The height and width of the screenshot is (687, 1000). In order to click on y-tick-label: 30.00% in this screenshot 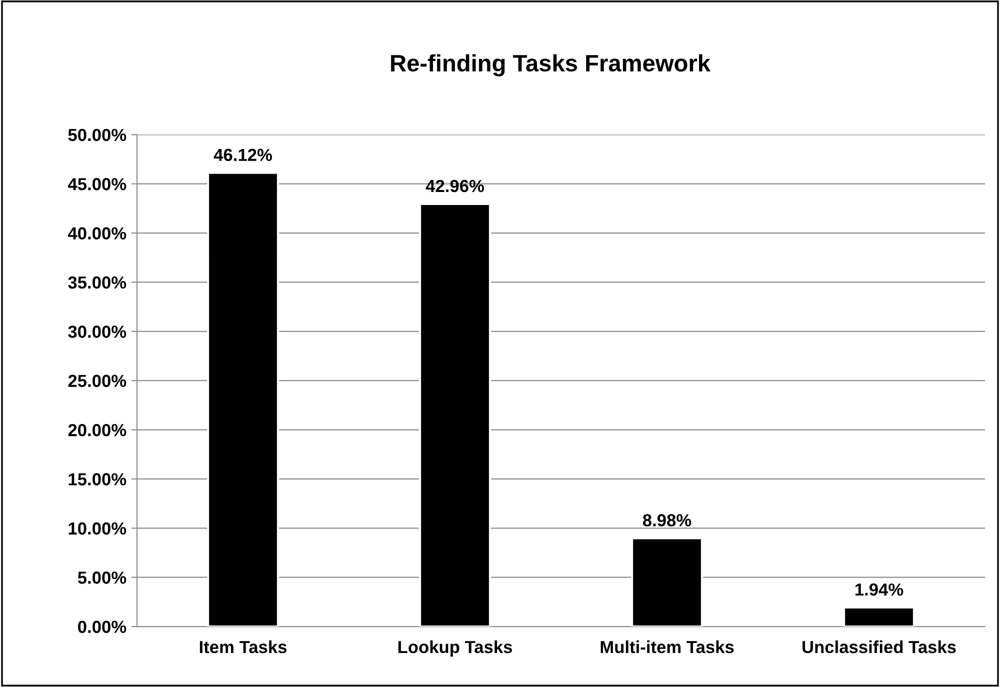, I will do `click(97, 332)`.